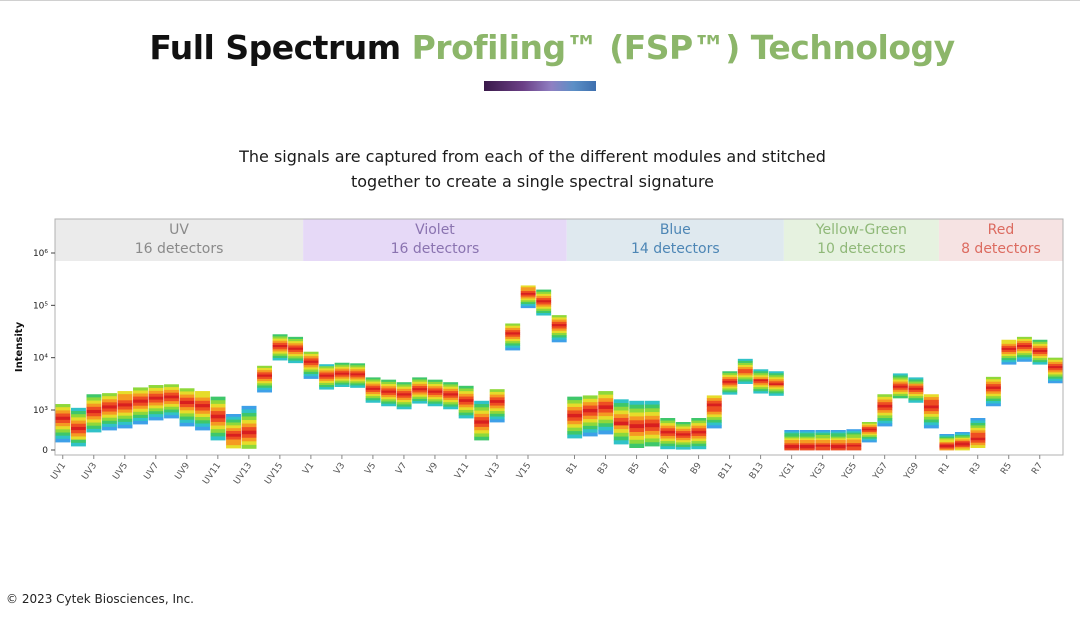 The height and width of the screenshot is (627, 1080). I want to click on detector-strip-B14, so click(776, 383).